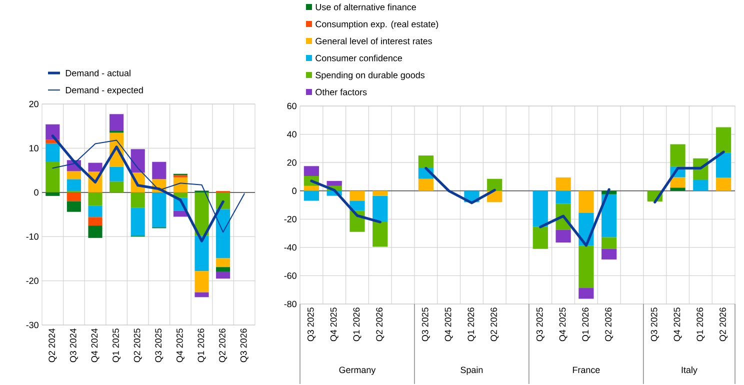 The height and width of the screenshot is (385, 744). I want to click on x-tick-label: Q2 2024, so click(52, 345).